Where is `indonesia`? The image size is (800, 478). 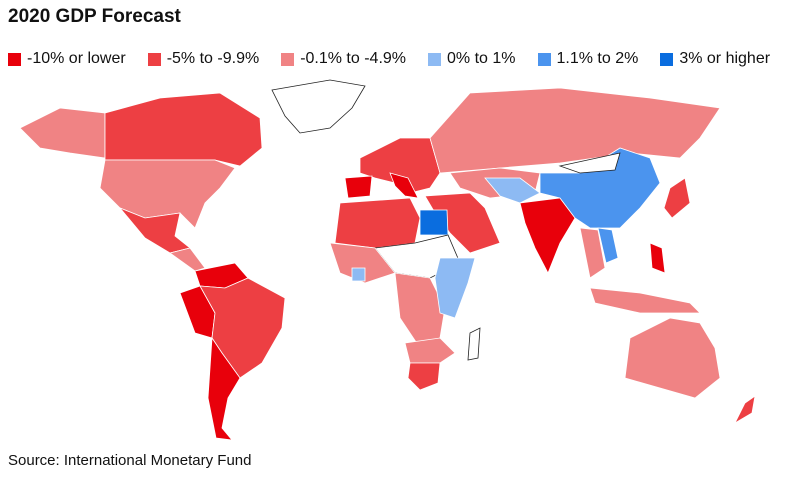
indonesia is located at coordinates (645, 300).